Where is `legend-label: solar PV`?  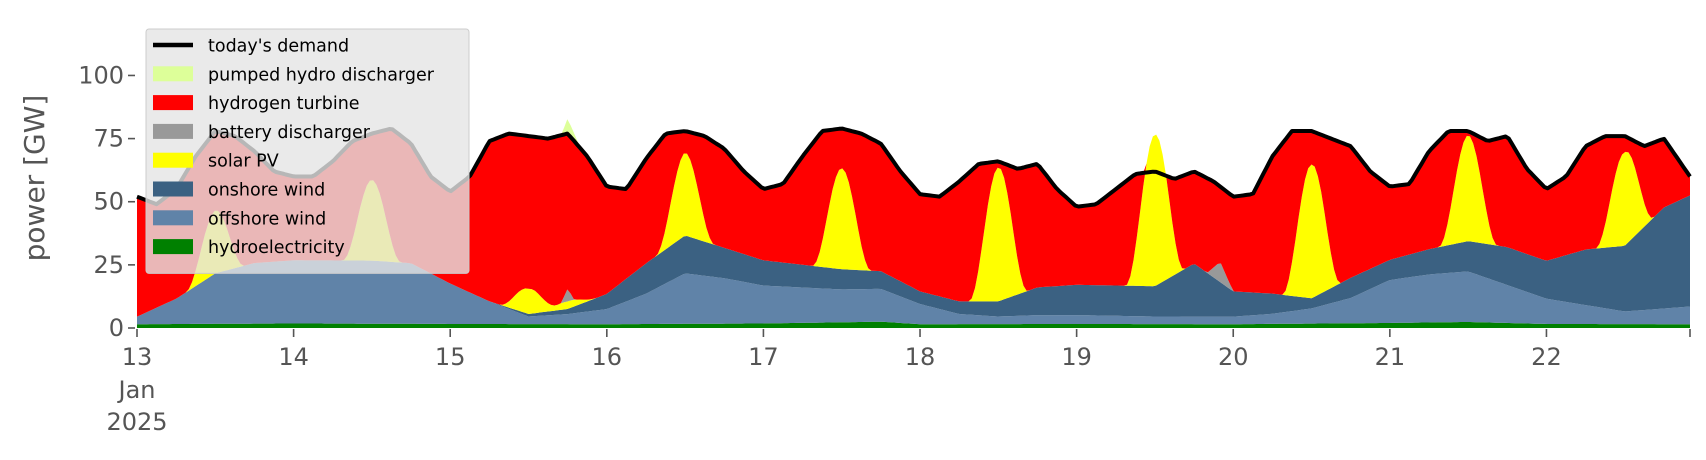 legend-label: solar PV is located at coordinates (243, 162).